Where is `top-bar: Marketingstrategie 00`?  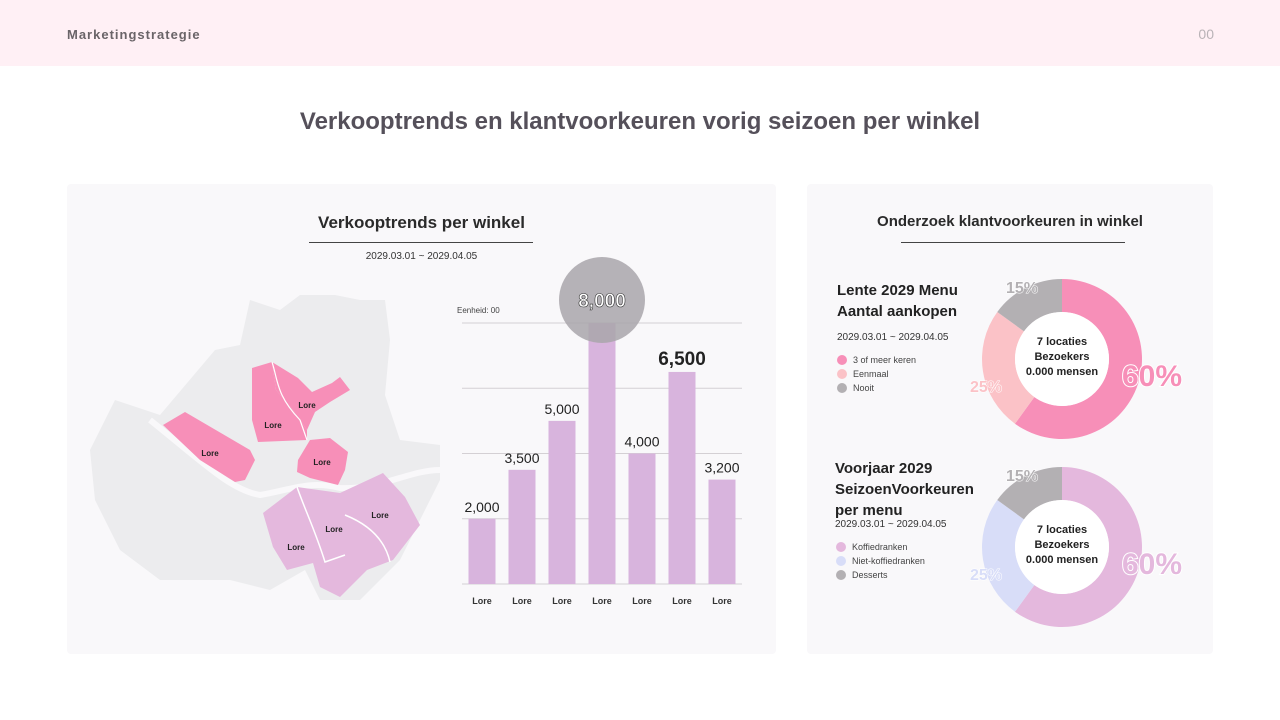
top-bar: Marketingstrategie 00 is located at coordinates (640, 33).